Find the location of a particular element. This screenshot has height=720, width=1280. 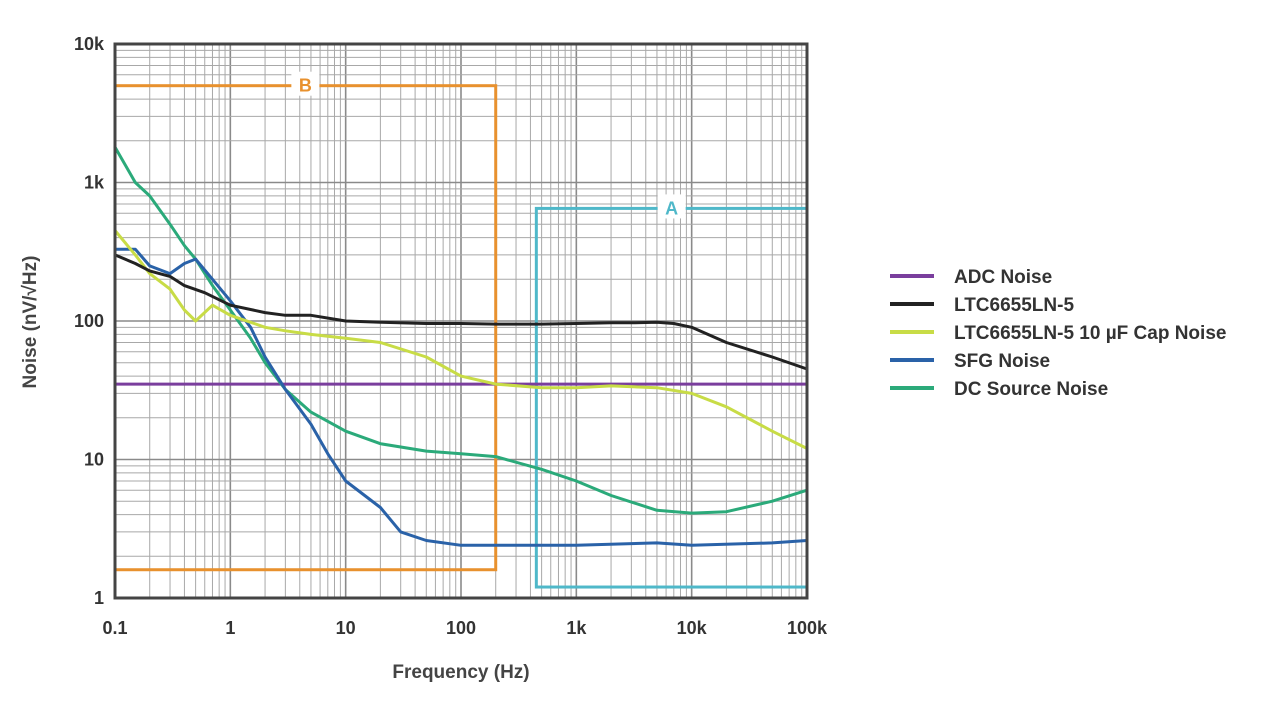

x-tick-label: 100 is located at coordinates (461, 628).